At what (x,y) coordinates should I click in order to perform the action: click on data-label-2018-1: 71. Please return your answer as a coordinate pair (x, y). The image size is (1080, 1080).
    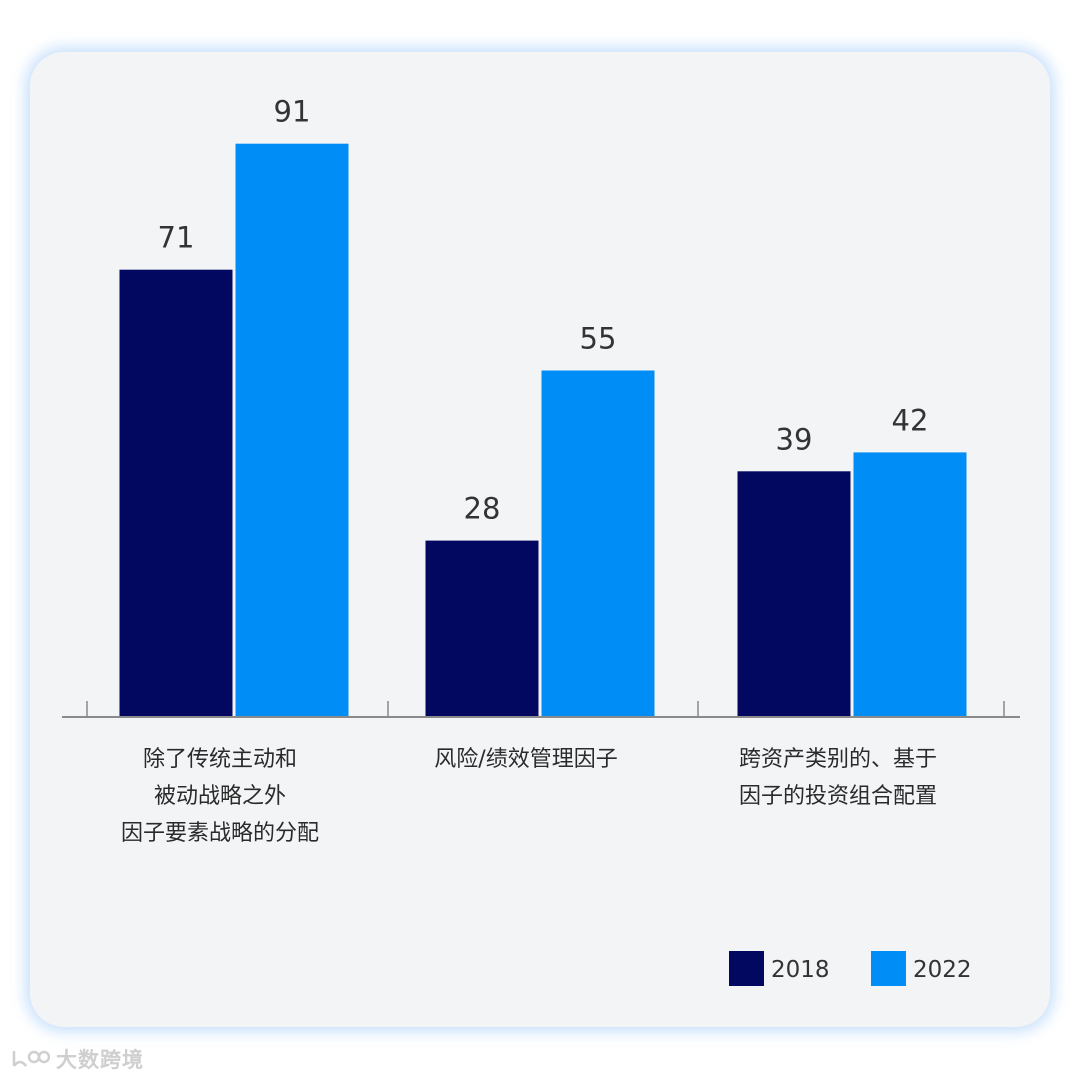
    Looking at the image, I should click on (176, 238).